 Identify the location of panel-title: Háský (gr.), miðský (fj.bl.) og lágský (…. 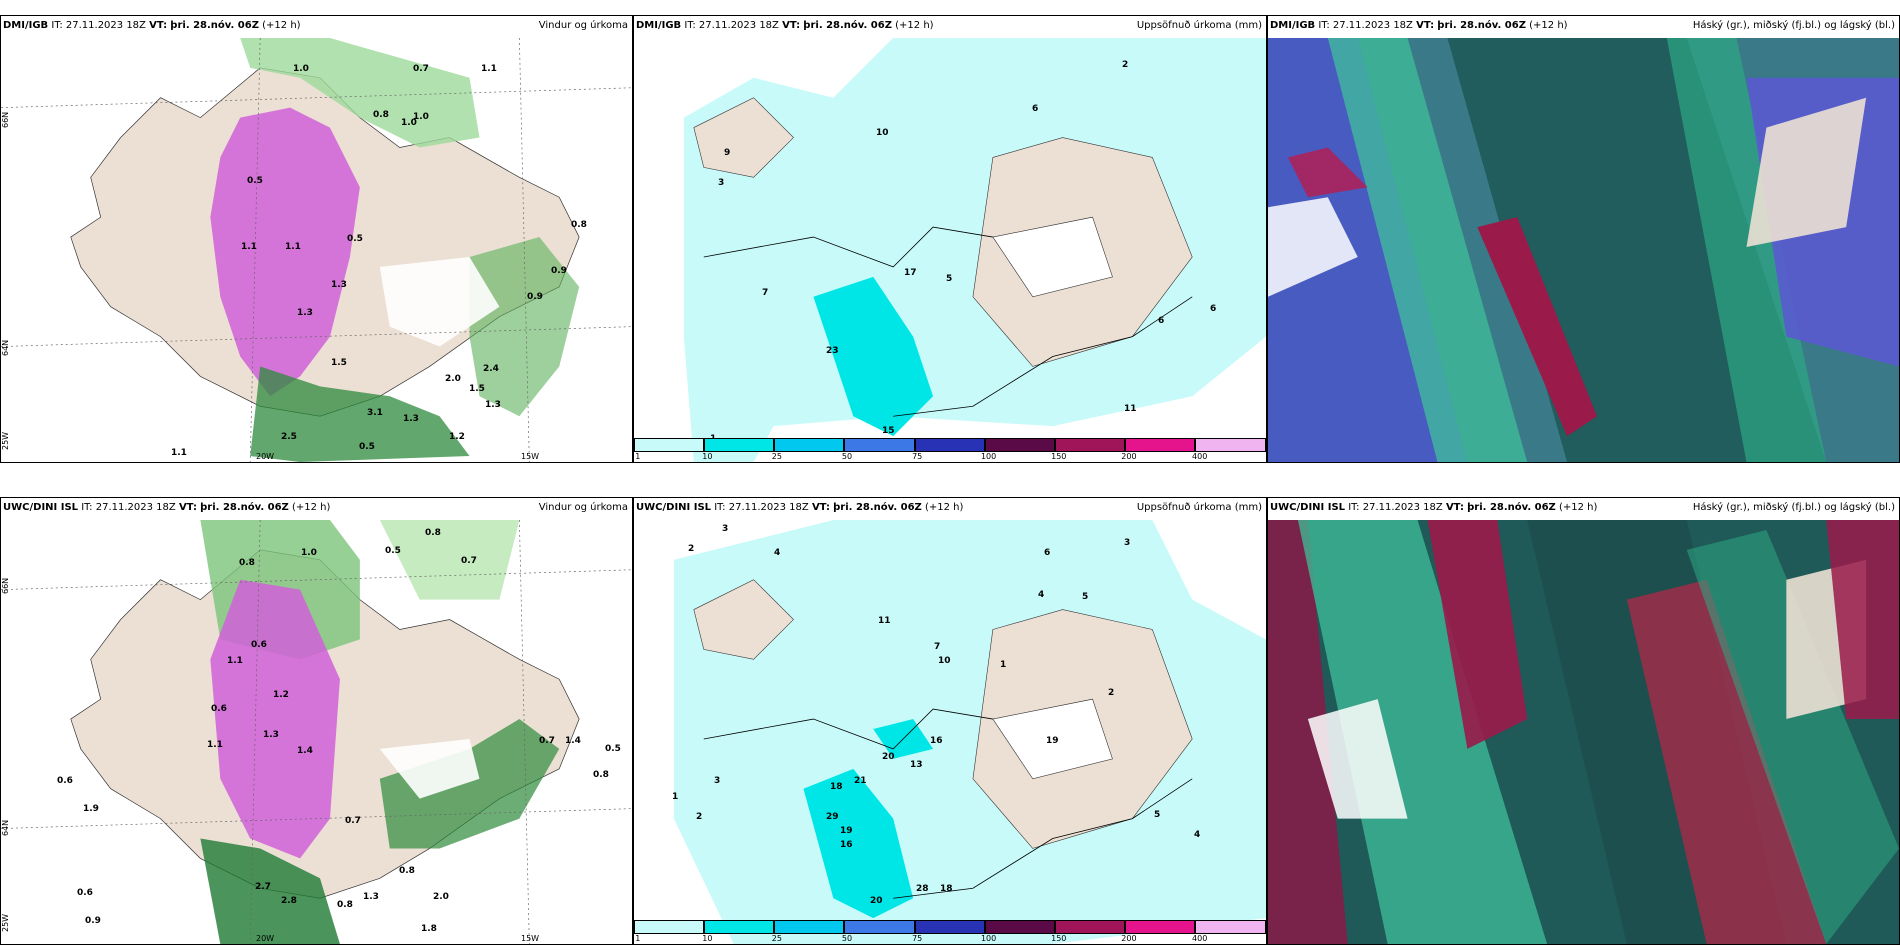
(1793, 507).